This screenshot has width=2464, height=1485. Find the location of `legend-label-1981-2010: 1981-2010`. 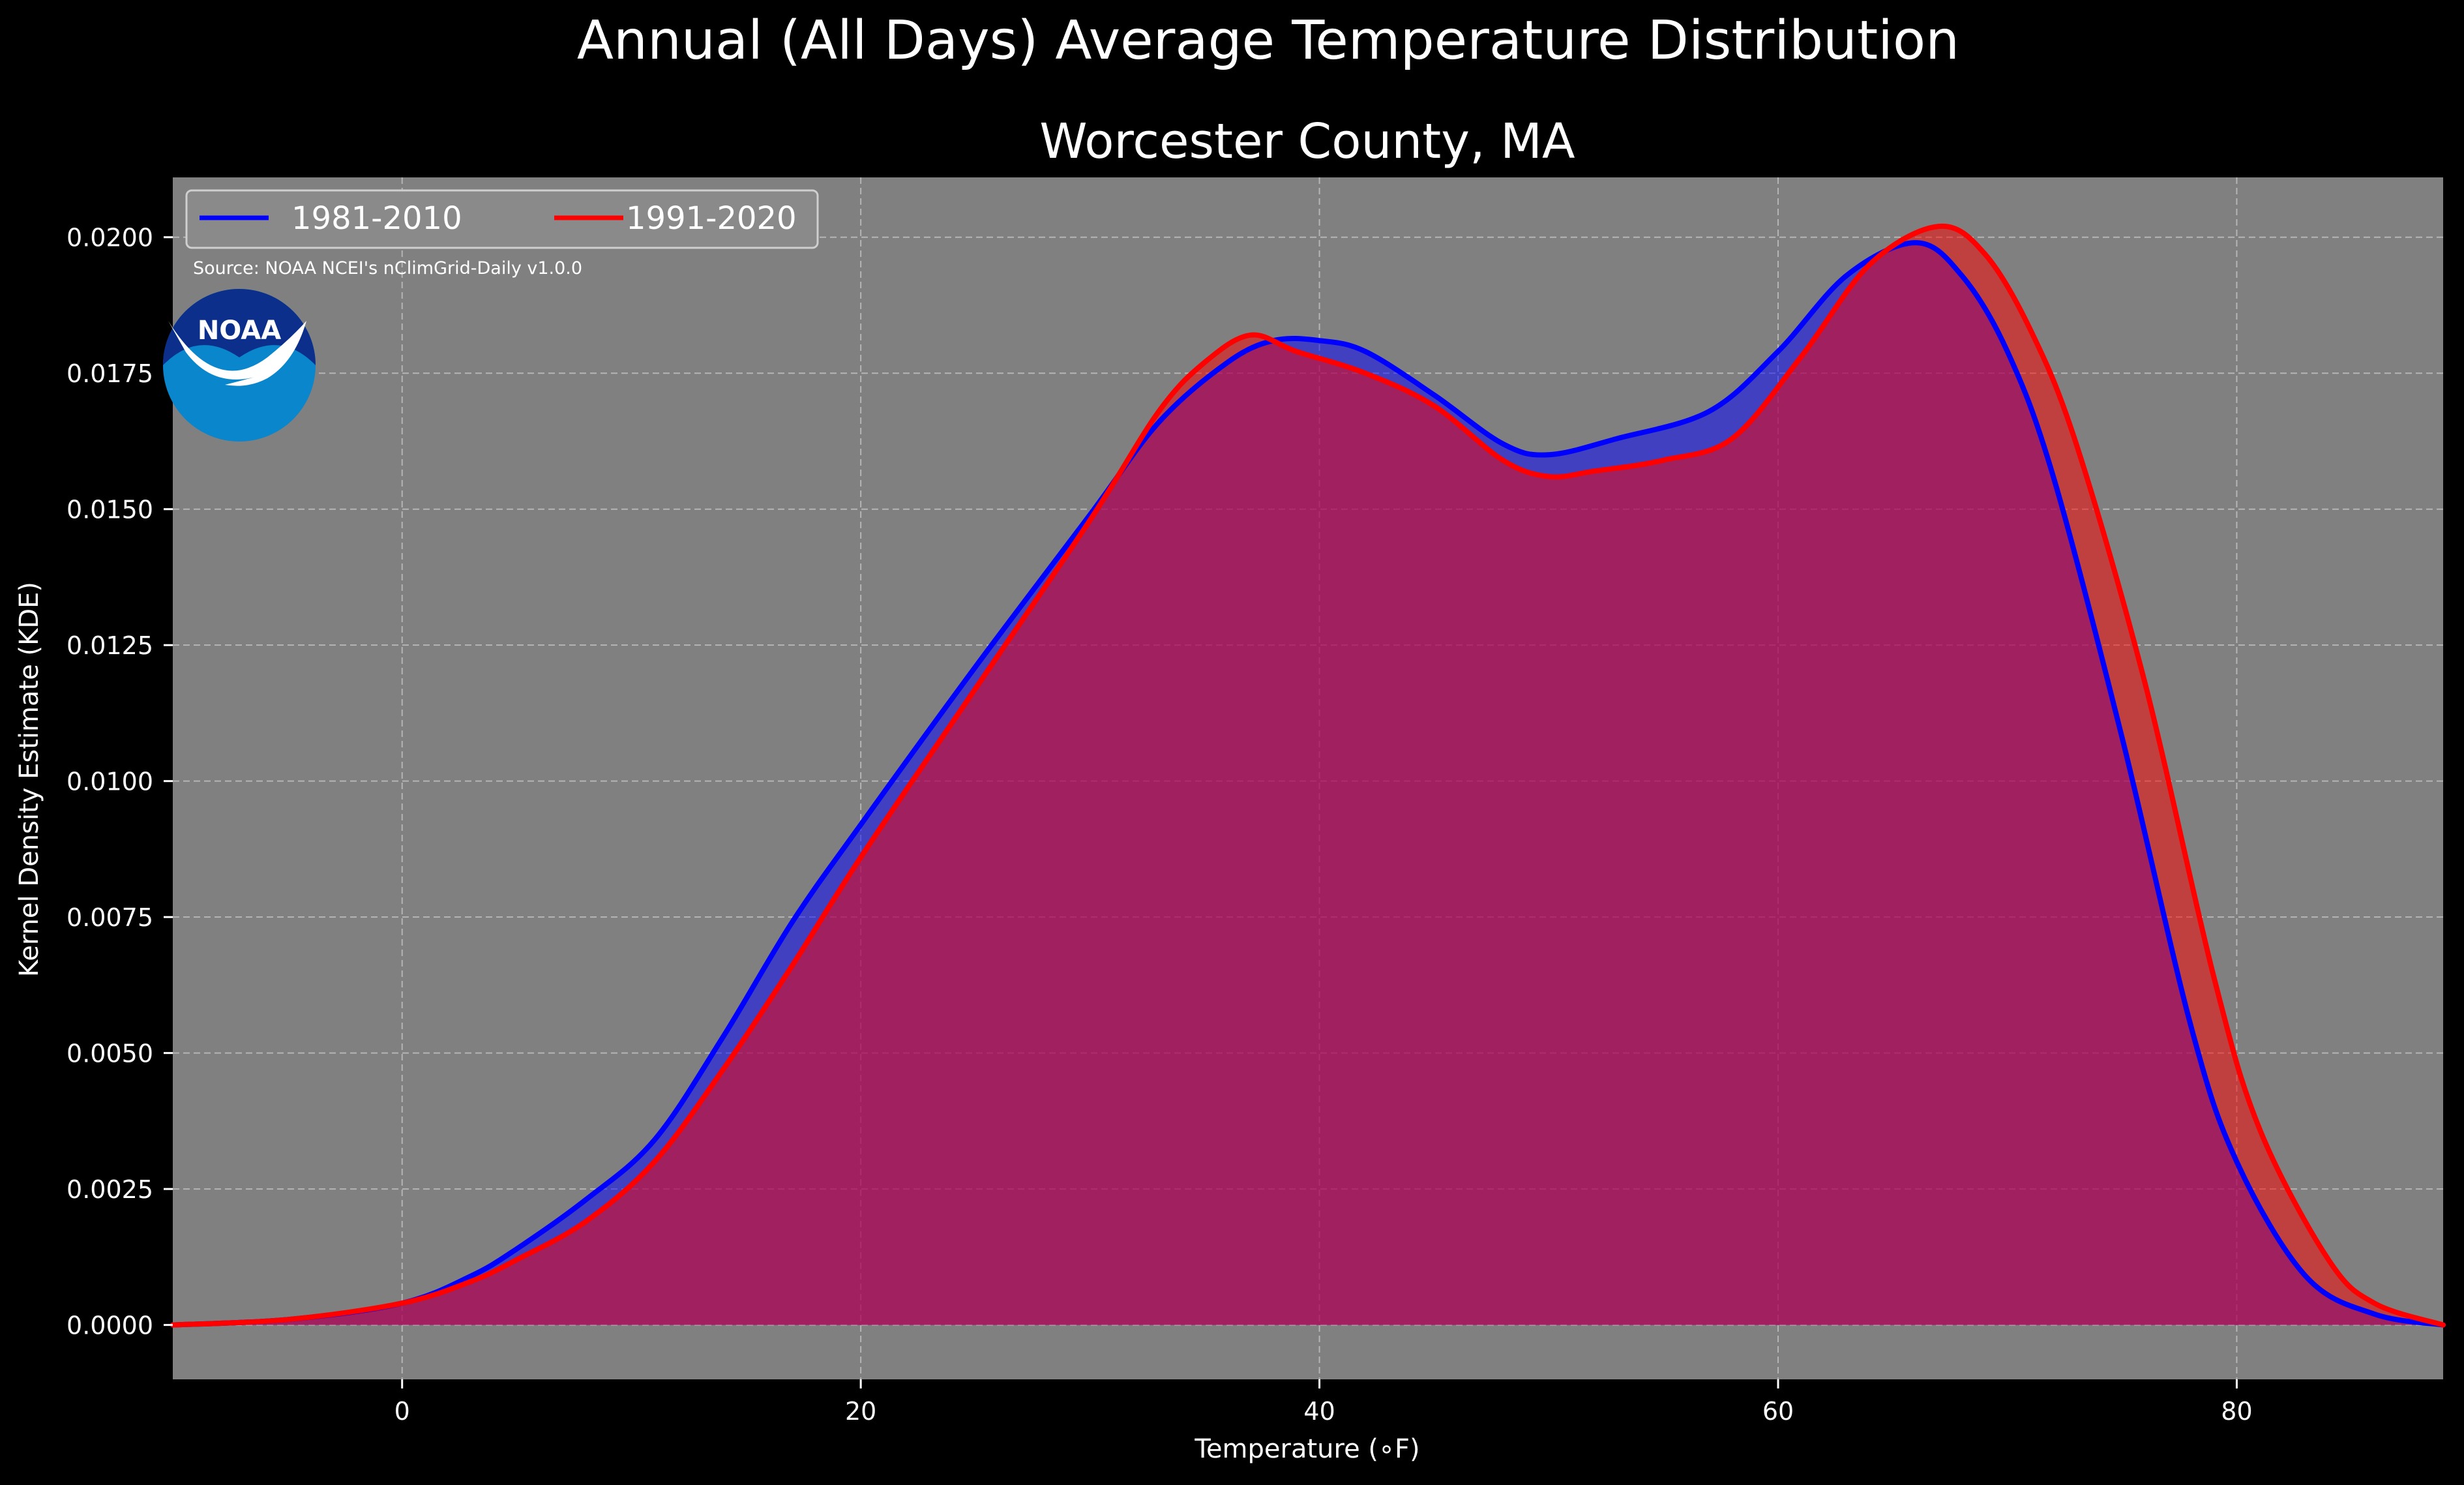

legend-label-1981-2010: 1981-2010 is located at coordinates (376, 219).